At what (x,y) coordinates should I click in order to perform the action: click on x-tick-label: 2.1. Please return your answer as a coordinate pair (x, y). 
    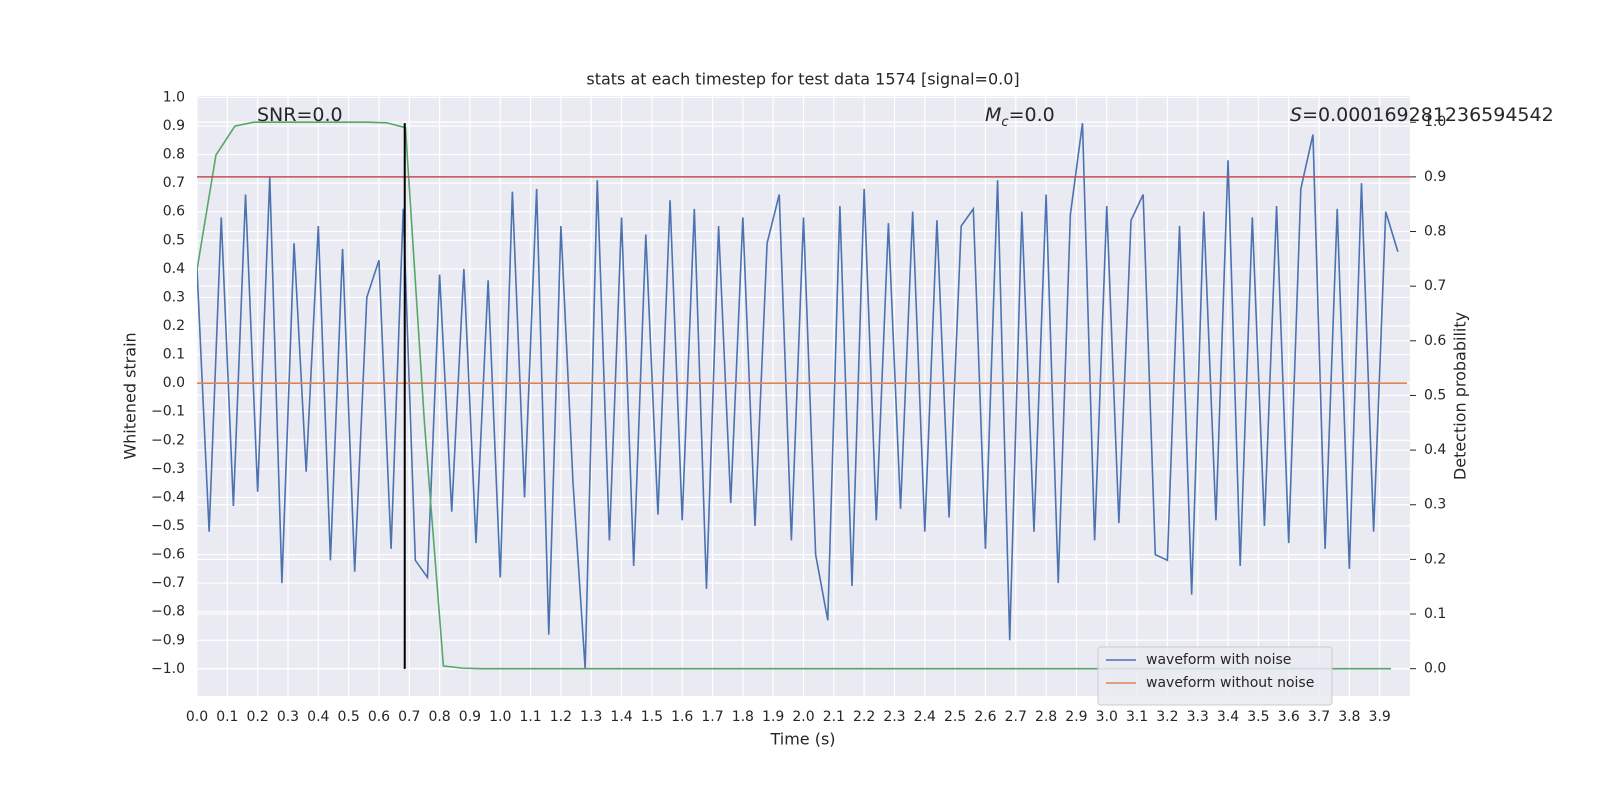
    Looking at the image, I should click on (834, 717).